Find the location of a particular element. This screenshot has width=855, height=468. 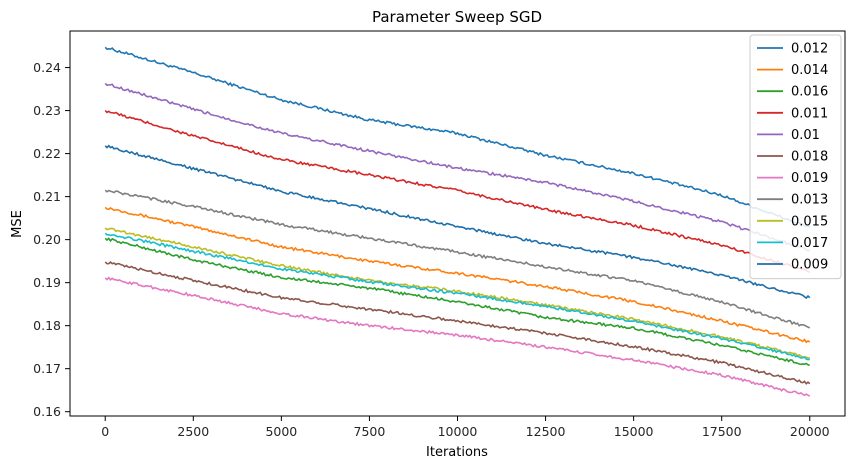

y-tick-label: 0.23 is located at coordinates (47, 110).